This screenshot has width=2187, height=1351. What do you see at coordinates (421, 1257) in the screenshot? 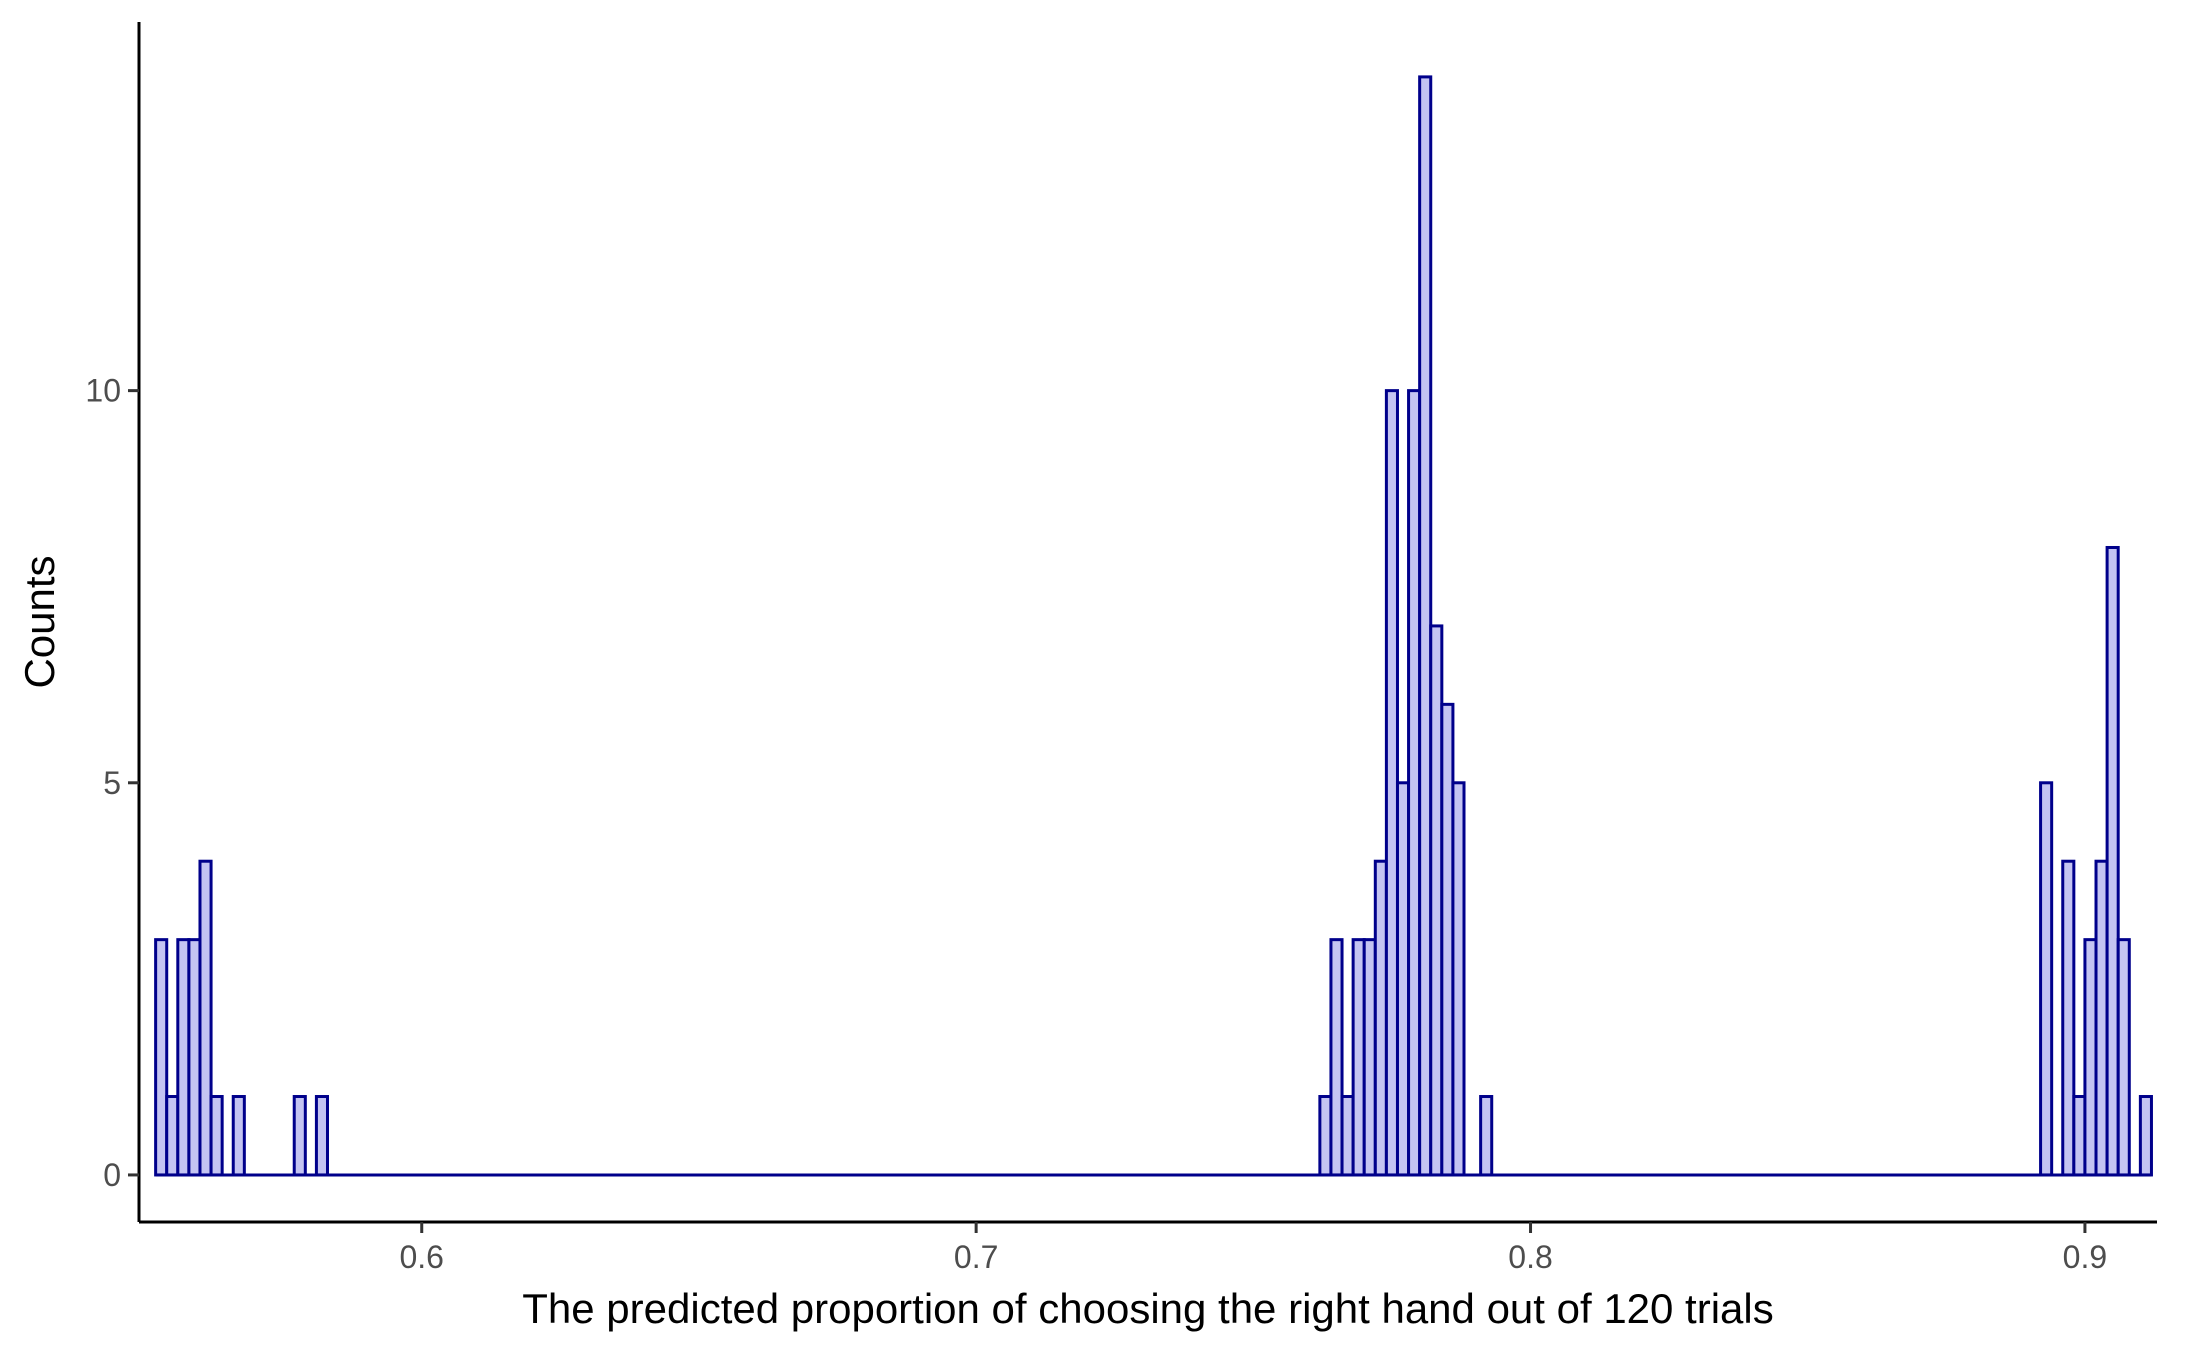
I see `x-tick-label: 0.6` at bounding box center [421, 1257].